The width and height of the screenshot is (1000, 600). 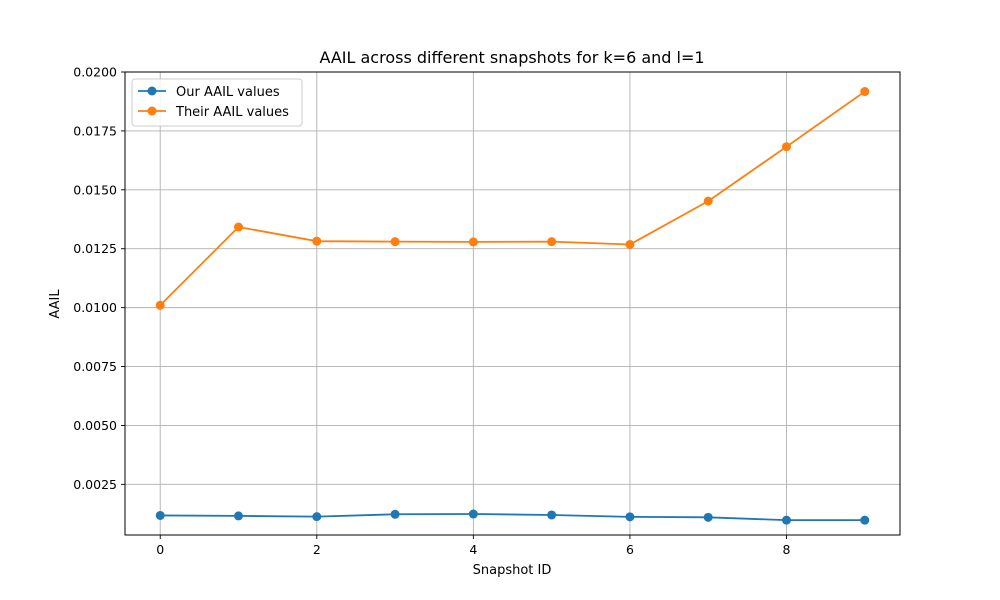 I want to click on legend-box, so click(x=217, y=102).